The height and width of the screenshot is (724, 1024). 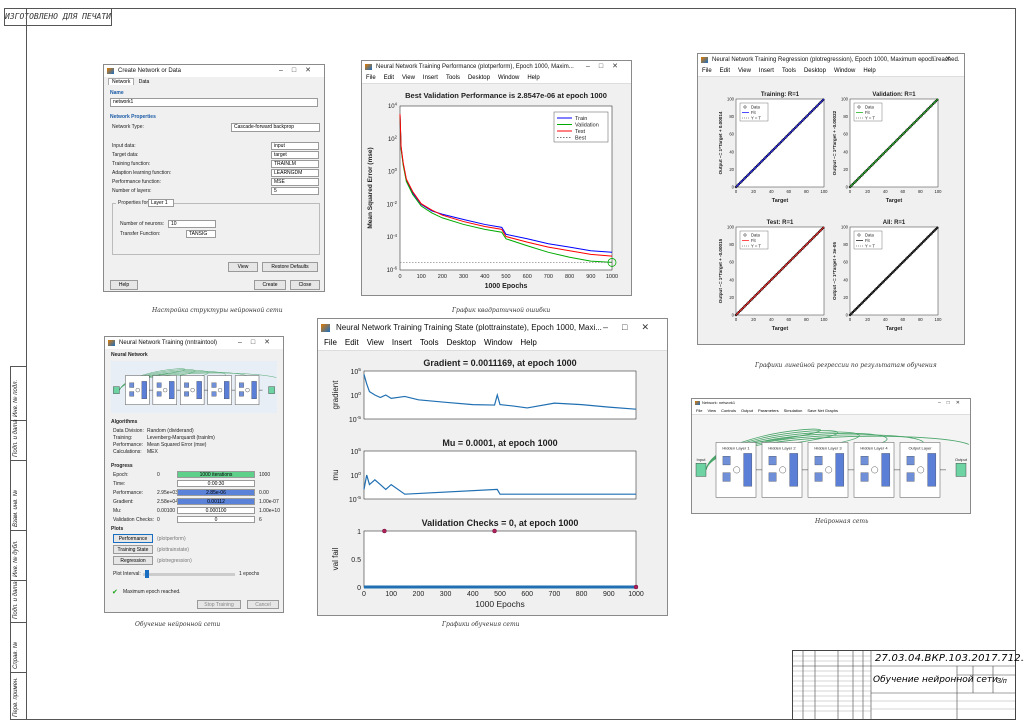 What do you see at coordinates (391, 594) in the screenshot?
I see `x-tick-label: 100` at bounding box center [391, 594].